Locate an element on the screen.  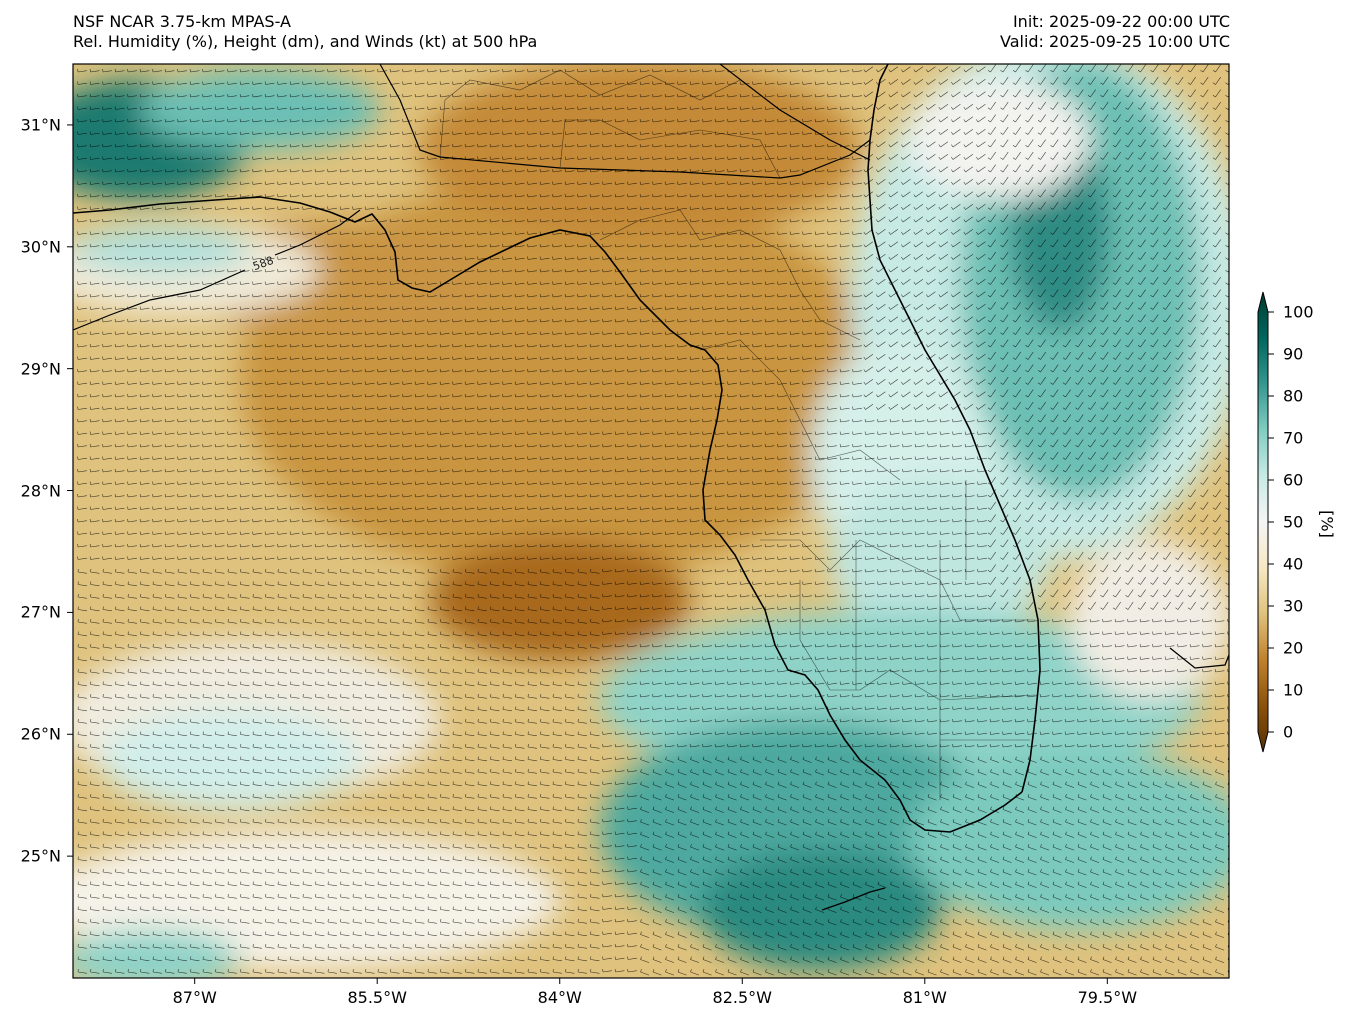
colorbar-tick-label: 0 is located at coordinates (1288, 732).